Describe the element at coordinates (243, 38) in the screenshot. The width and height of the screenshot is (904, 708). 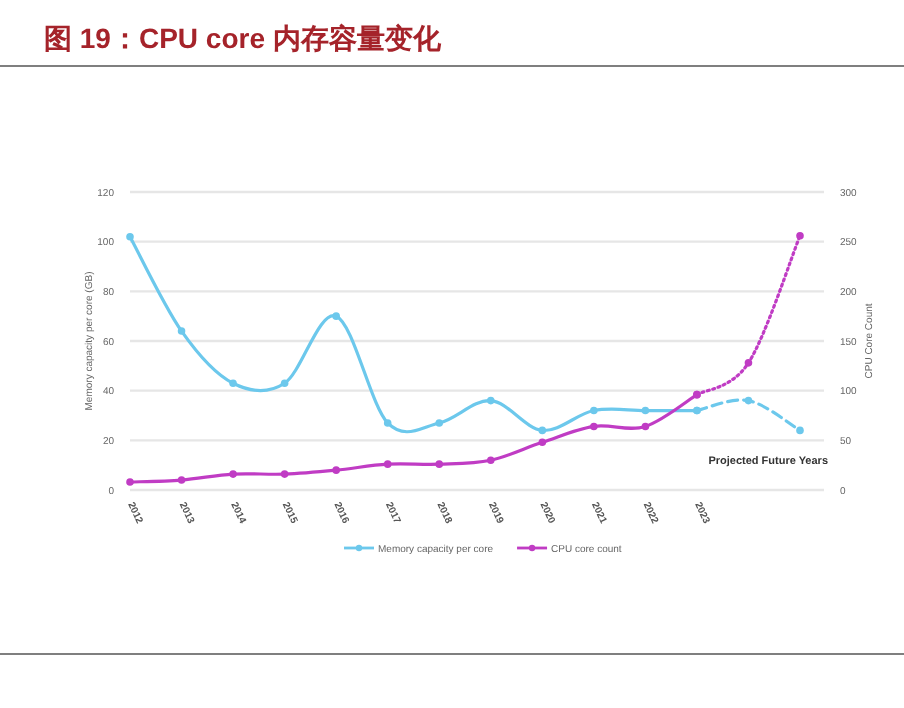
I see `chart-title: 图 19：CPU core 内存容量变化` at that location.